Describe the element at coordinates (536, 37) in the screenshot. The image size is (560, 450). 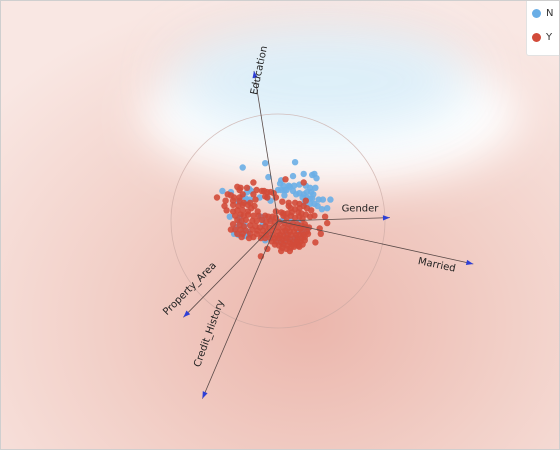
I see `legend-swatch-y` at that location.